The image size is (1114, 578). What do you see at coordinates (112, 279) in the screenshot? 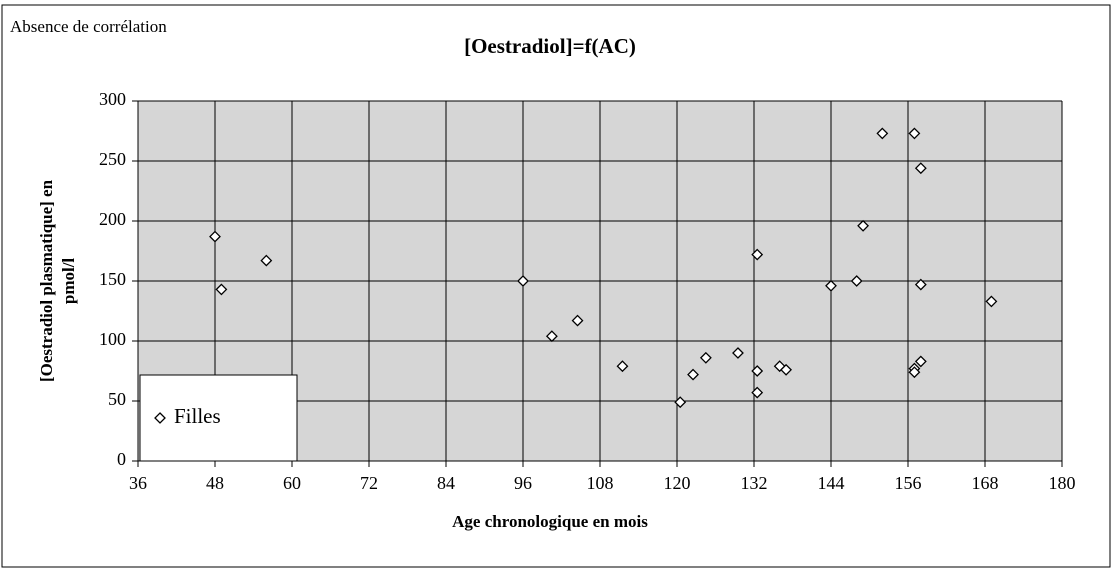
I see `y-tick-label: 150` at bounding box center [112, 279].